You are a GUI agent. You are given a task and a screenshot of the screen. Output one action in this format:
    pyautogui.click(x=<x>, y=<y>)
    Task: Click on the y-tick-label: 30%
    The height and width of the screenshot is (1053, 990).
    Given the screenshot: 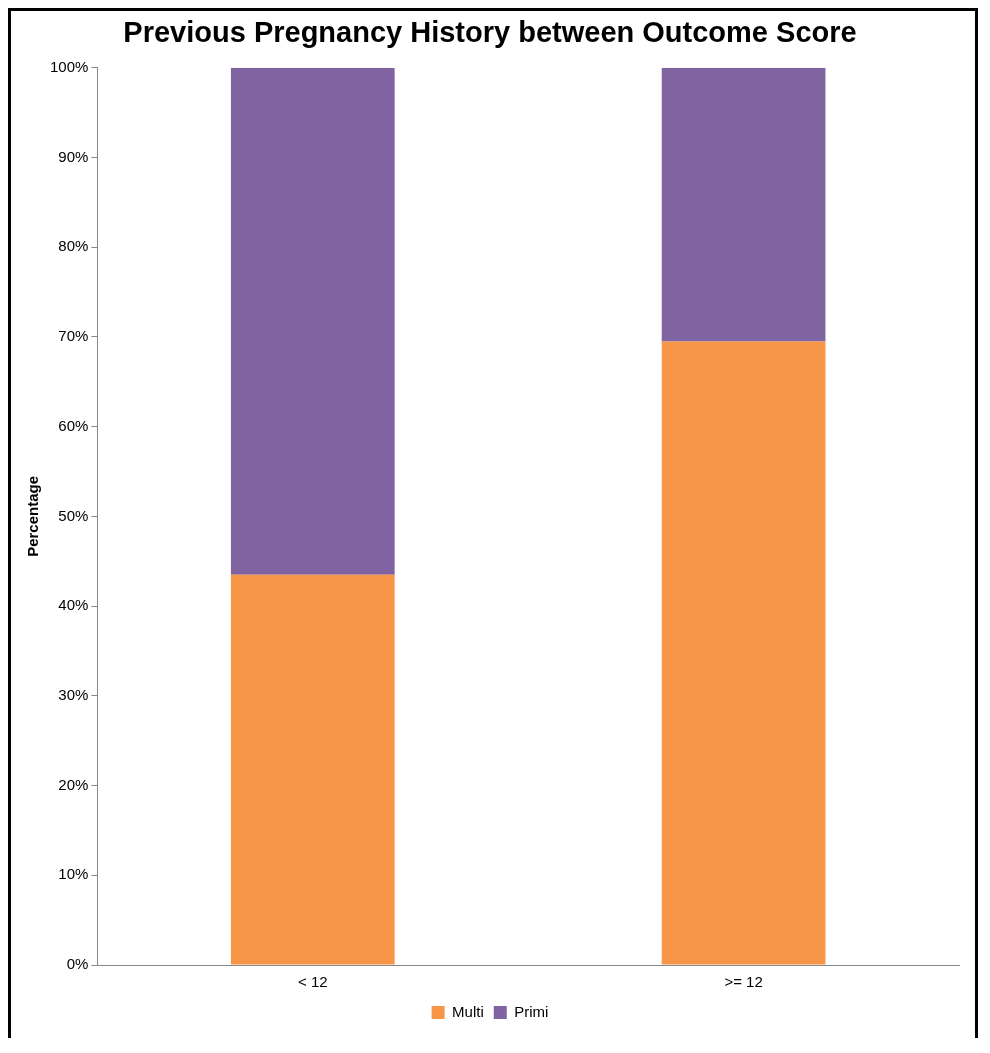 What is the action you would take?
    pyautogui.click(x=73, y=694)
    